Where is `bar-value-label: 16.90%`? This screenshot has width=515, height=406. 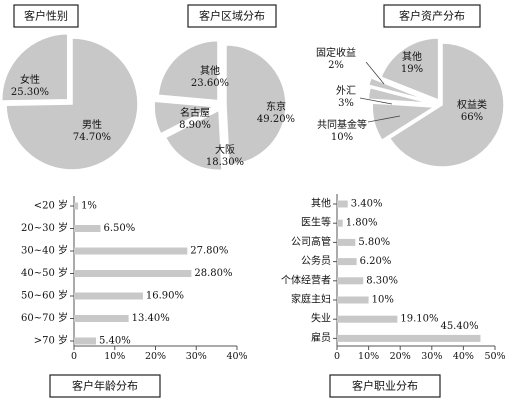 bar-value-label: 16.90% is located at coordinates (165, 296).